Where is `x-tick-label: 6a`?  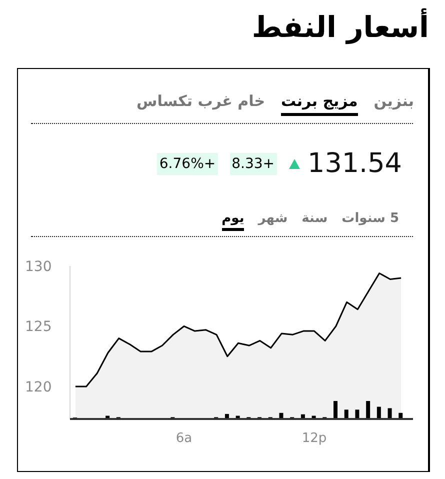 x-tick-label: 6a is located at coordinates (184, 438).